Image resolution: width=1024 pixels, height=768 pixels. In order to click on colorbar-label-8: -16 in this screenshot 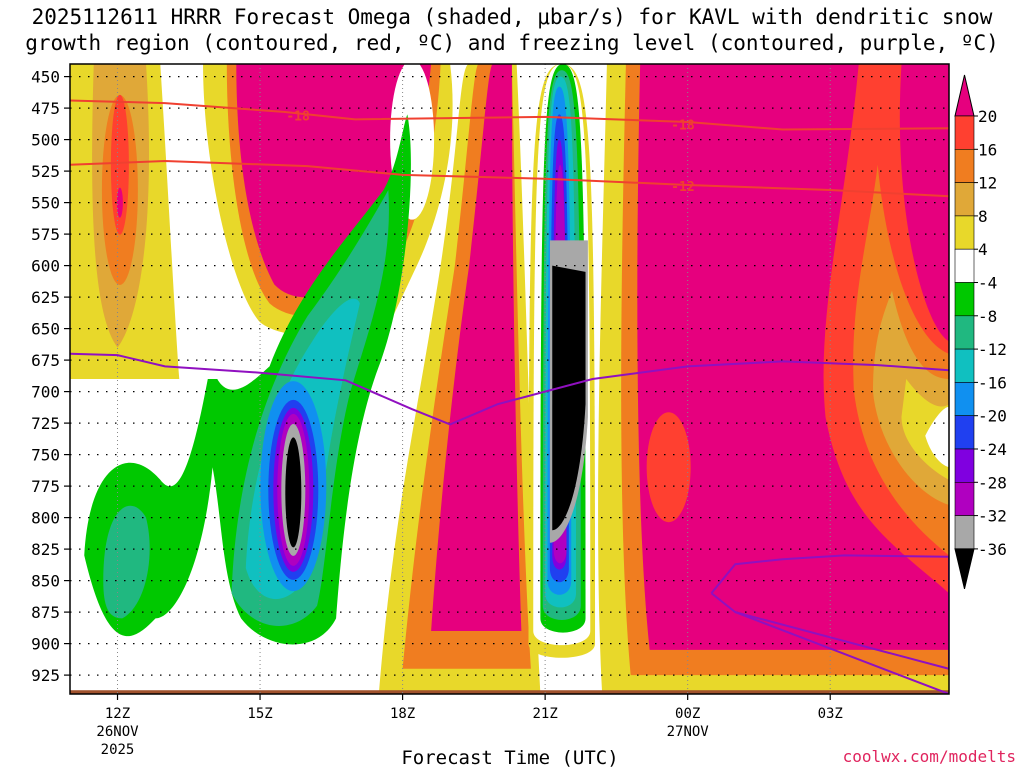, I will do `click(992, 382)`.